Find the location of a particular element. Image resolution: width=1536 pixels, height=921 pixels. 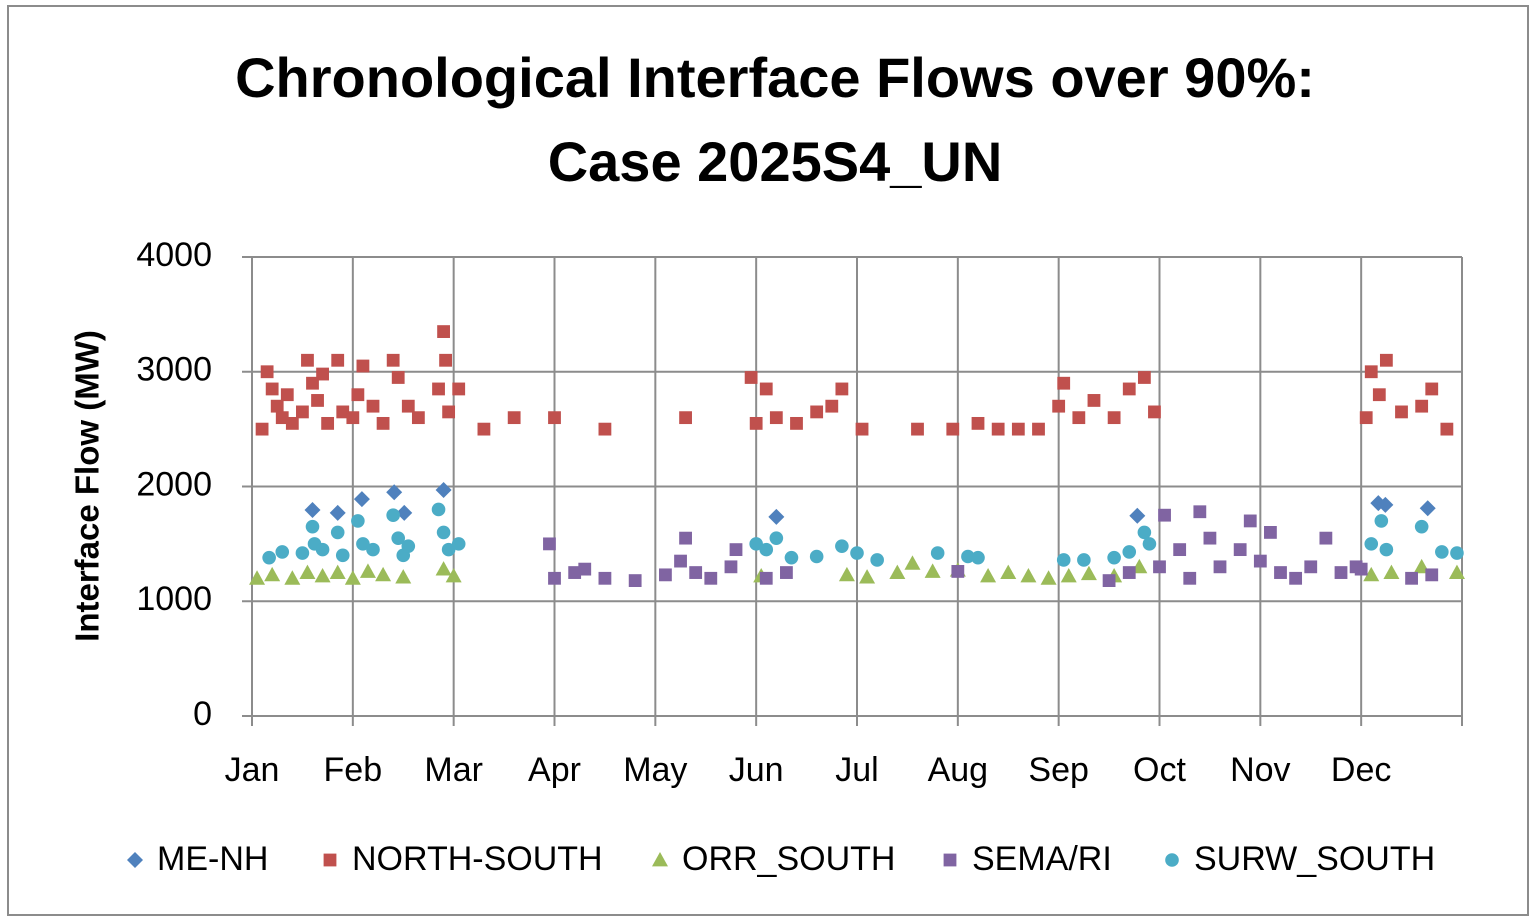

chart-title: Case 2025S4_UN is located at coordinates (775, 161).